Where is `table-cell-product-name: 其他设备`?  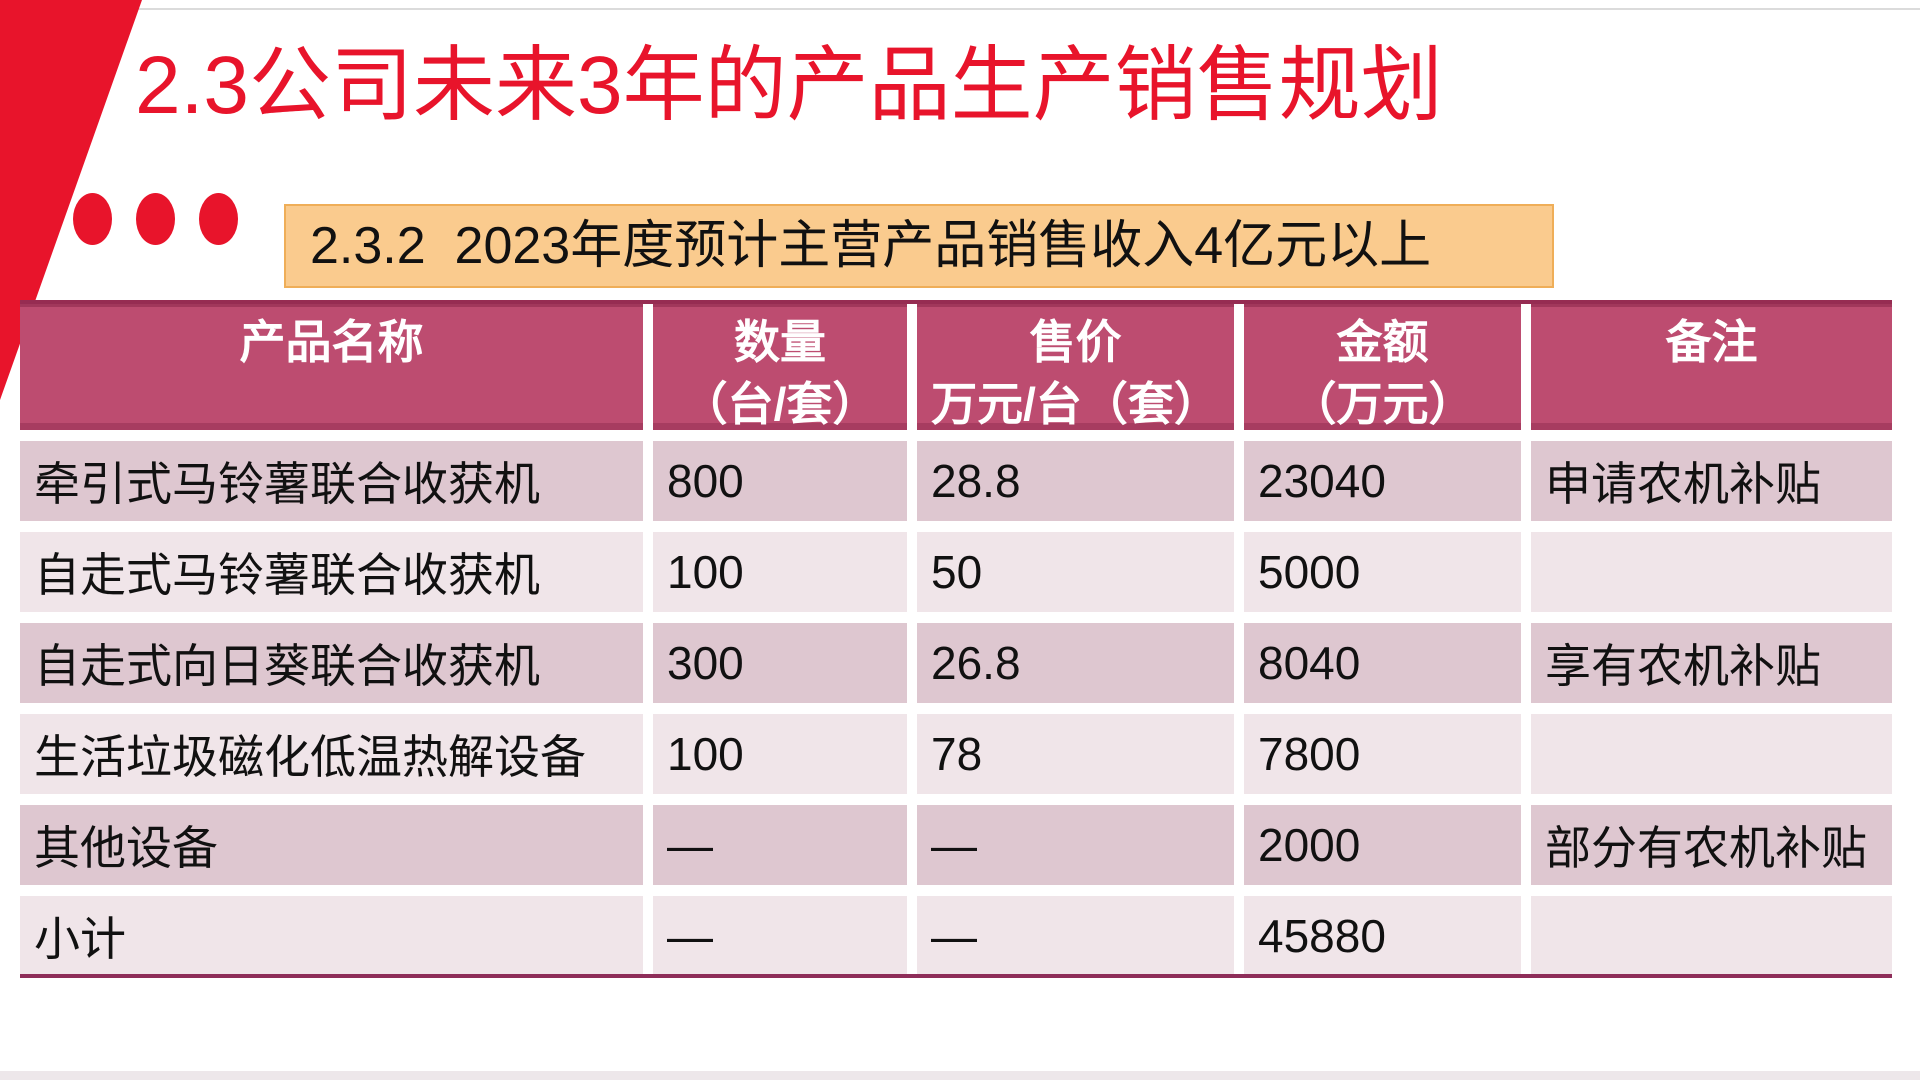 table-cell-product-name: 其他设备 is located at coordinates (331, 845).